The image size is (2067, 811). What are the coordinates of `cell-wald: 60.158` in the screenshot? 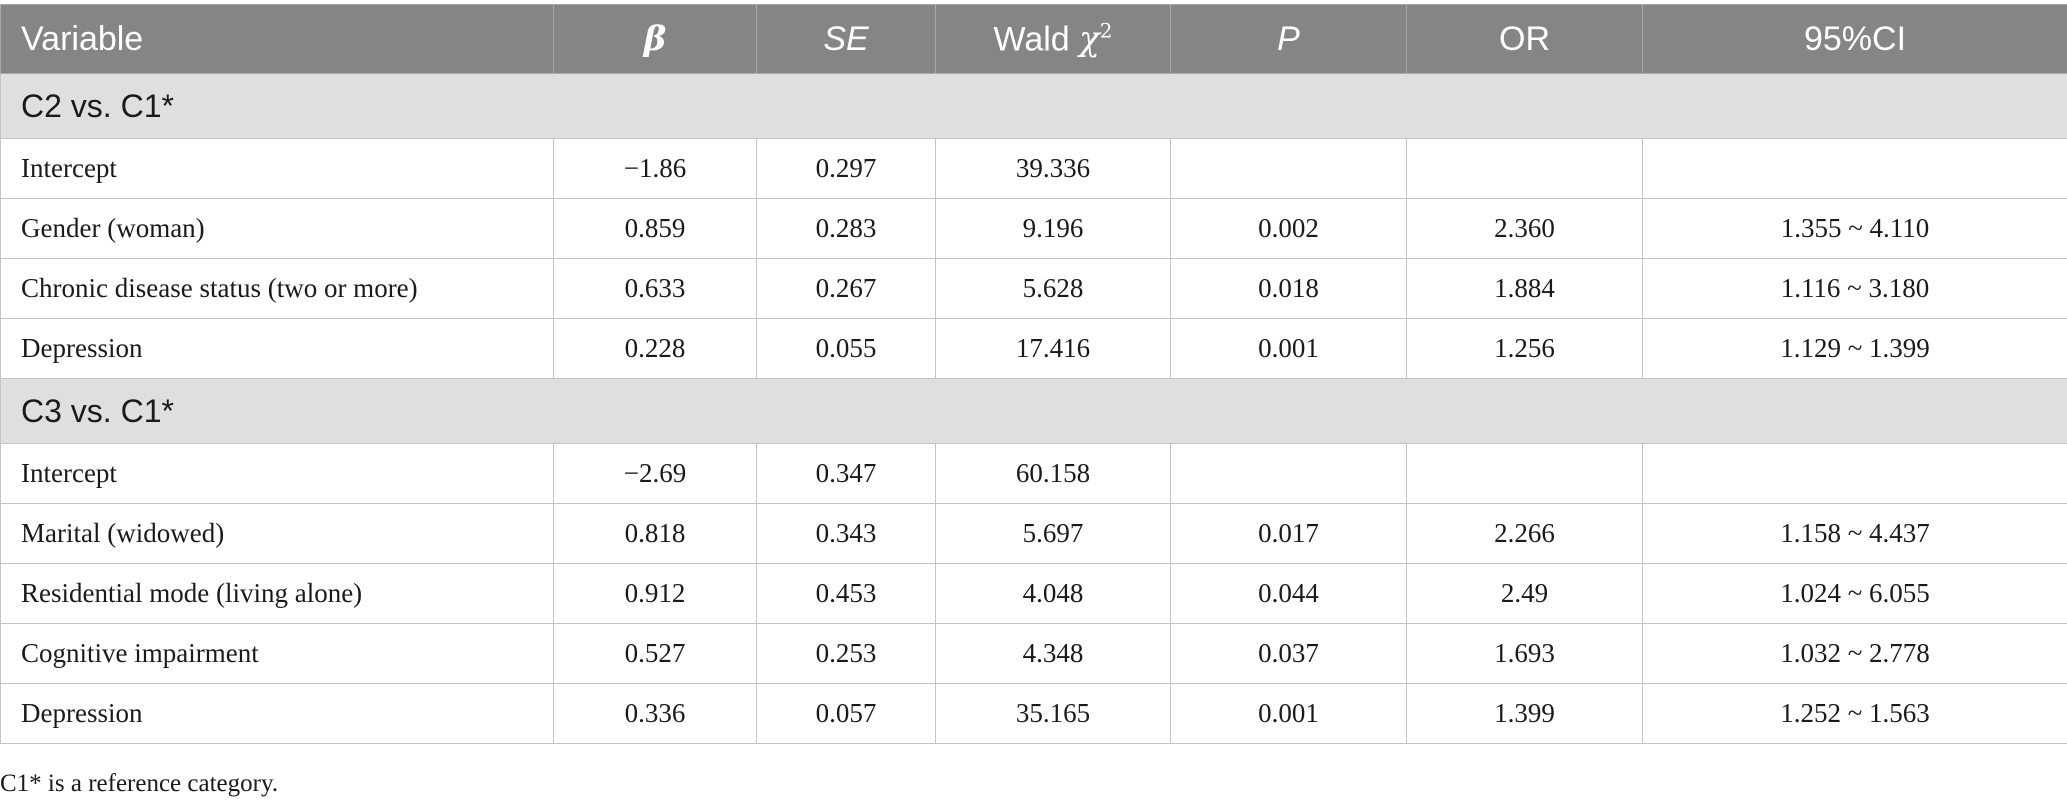 It's located at (1053, 473).